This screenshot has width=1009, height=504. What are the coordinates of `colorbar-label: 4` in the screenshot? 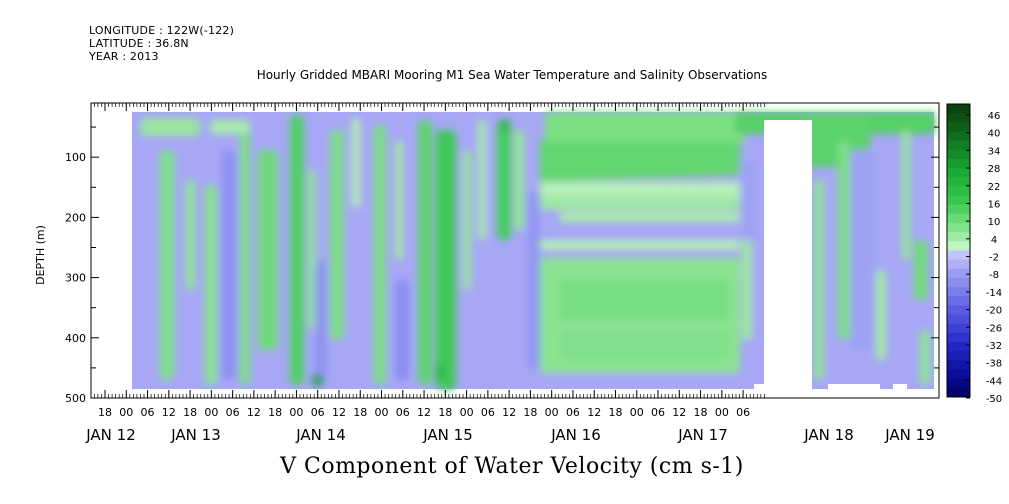 It's located at (994, 240).